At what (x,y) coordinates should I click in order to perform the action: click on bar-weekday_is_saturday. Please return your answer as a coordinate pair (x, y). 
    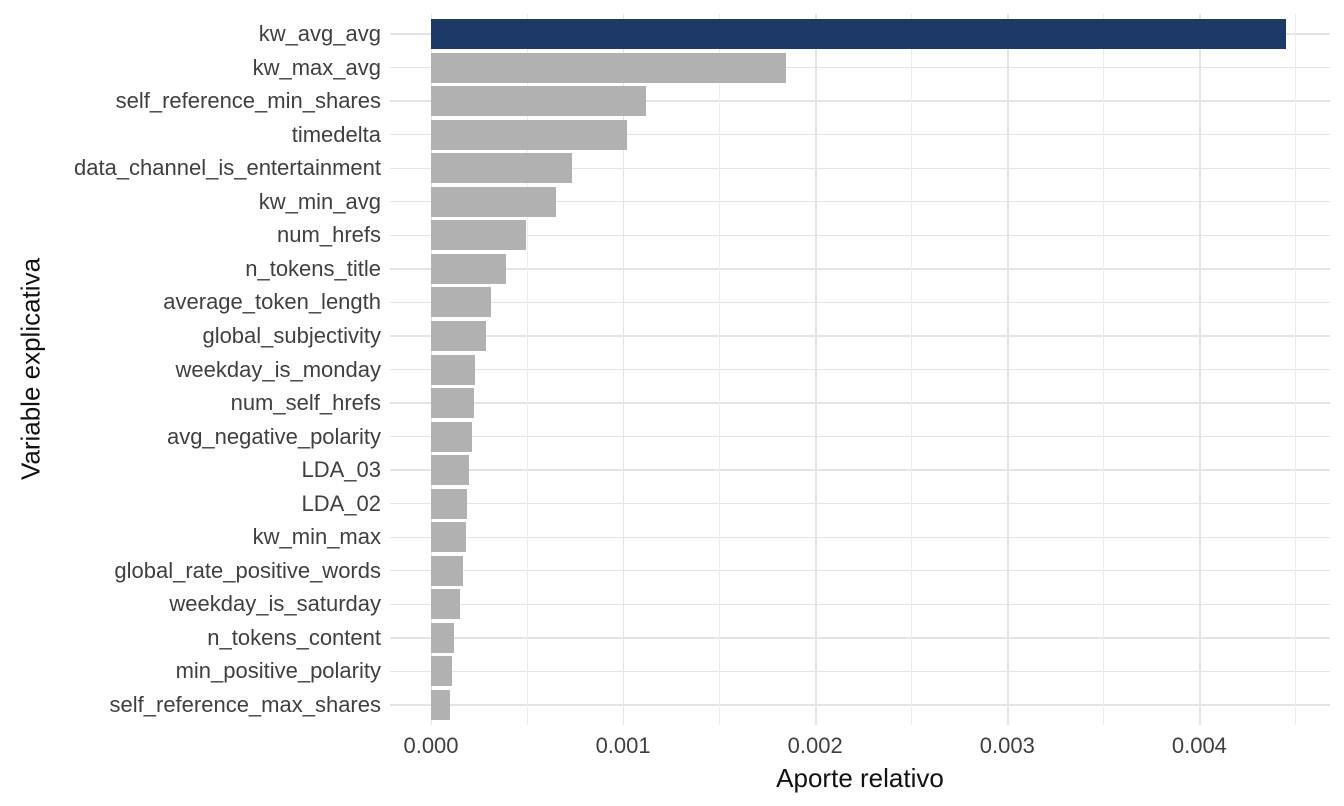
    Looking at the image, I should click on (445, 604).